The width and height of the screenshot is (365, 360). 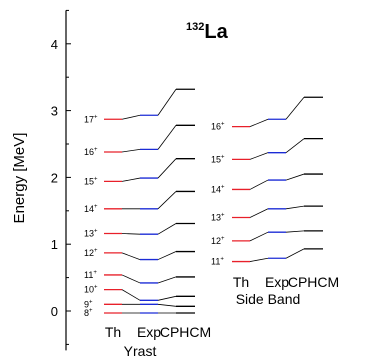 I want to click on y-tick-label: 3, so click(x=54, y=111).